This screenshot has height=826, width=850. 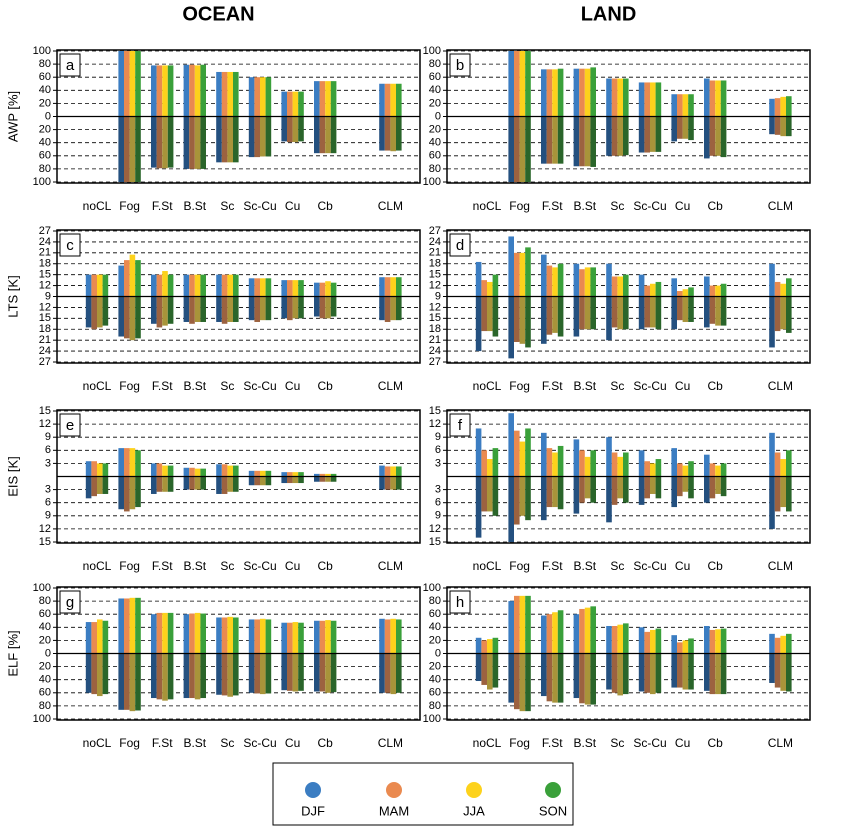 I want to click on x-tick-label: CLM, so click(x=390, y=386).